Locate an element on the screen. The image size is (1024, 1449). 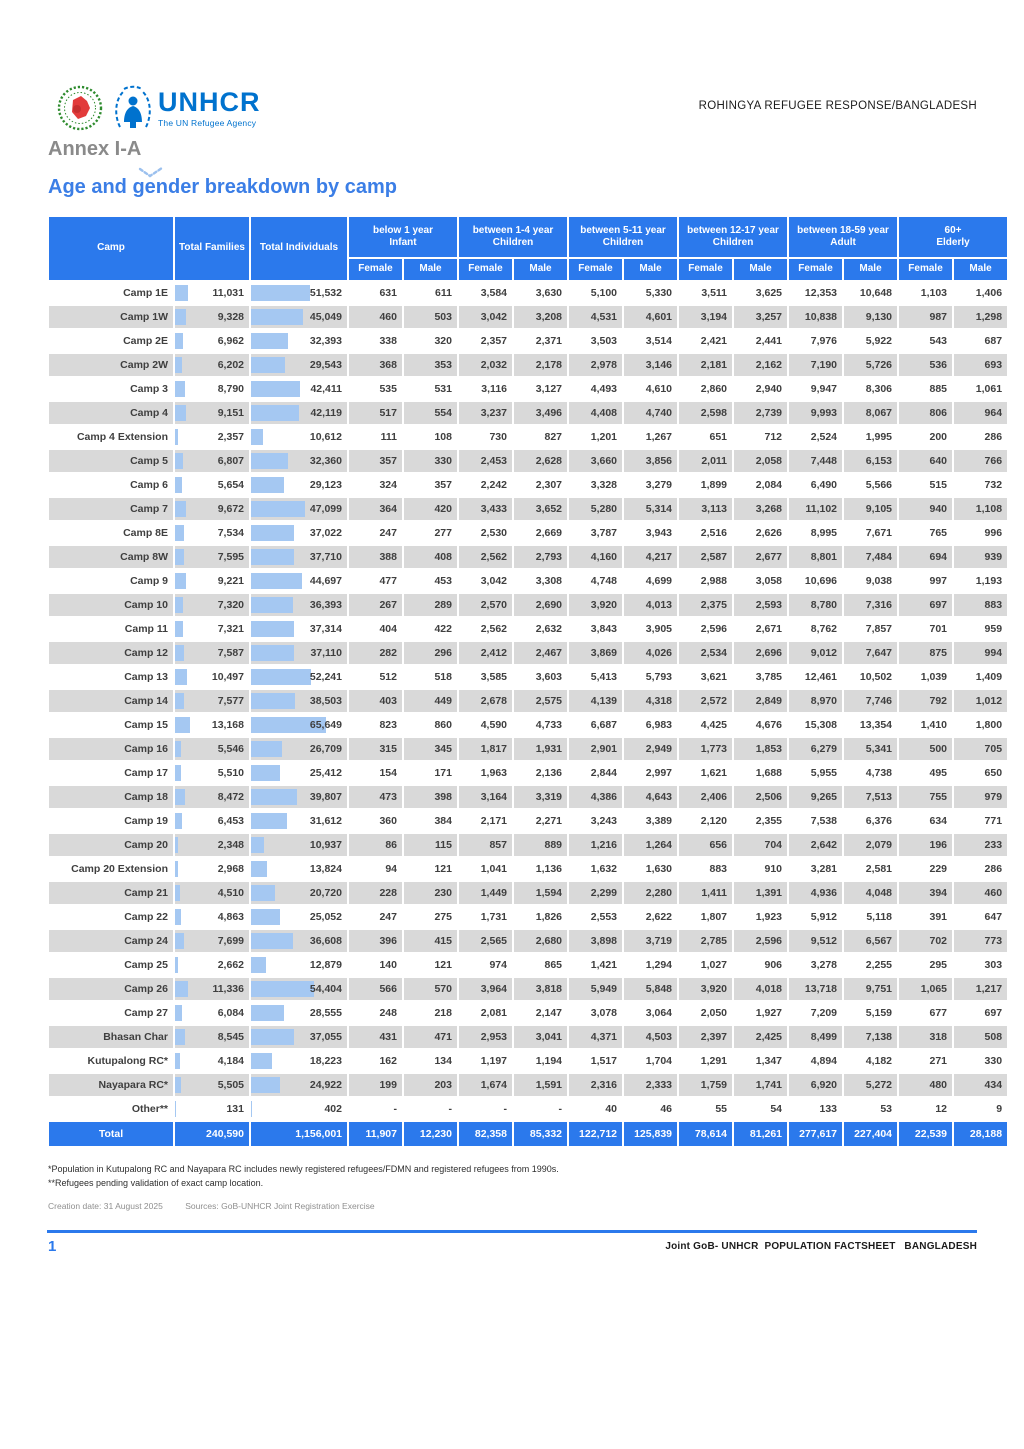
value-cell: 3,898 is located at coordinates (596, 941).